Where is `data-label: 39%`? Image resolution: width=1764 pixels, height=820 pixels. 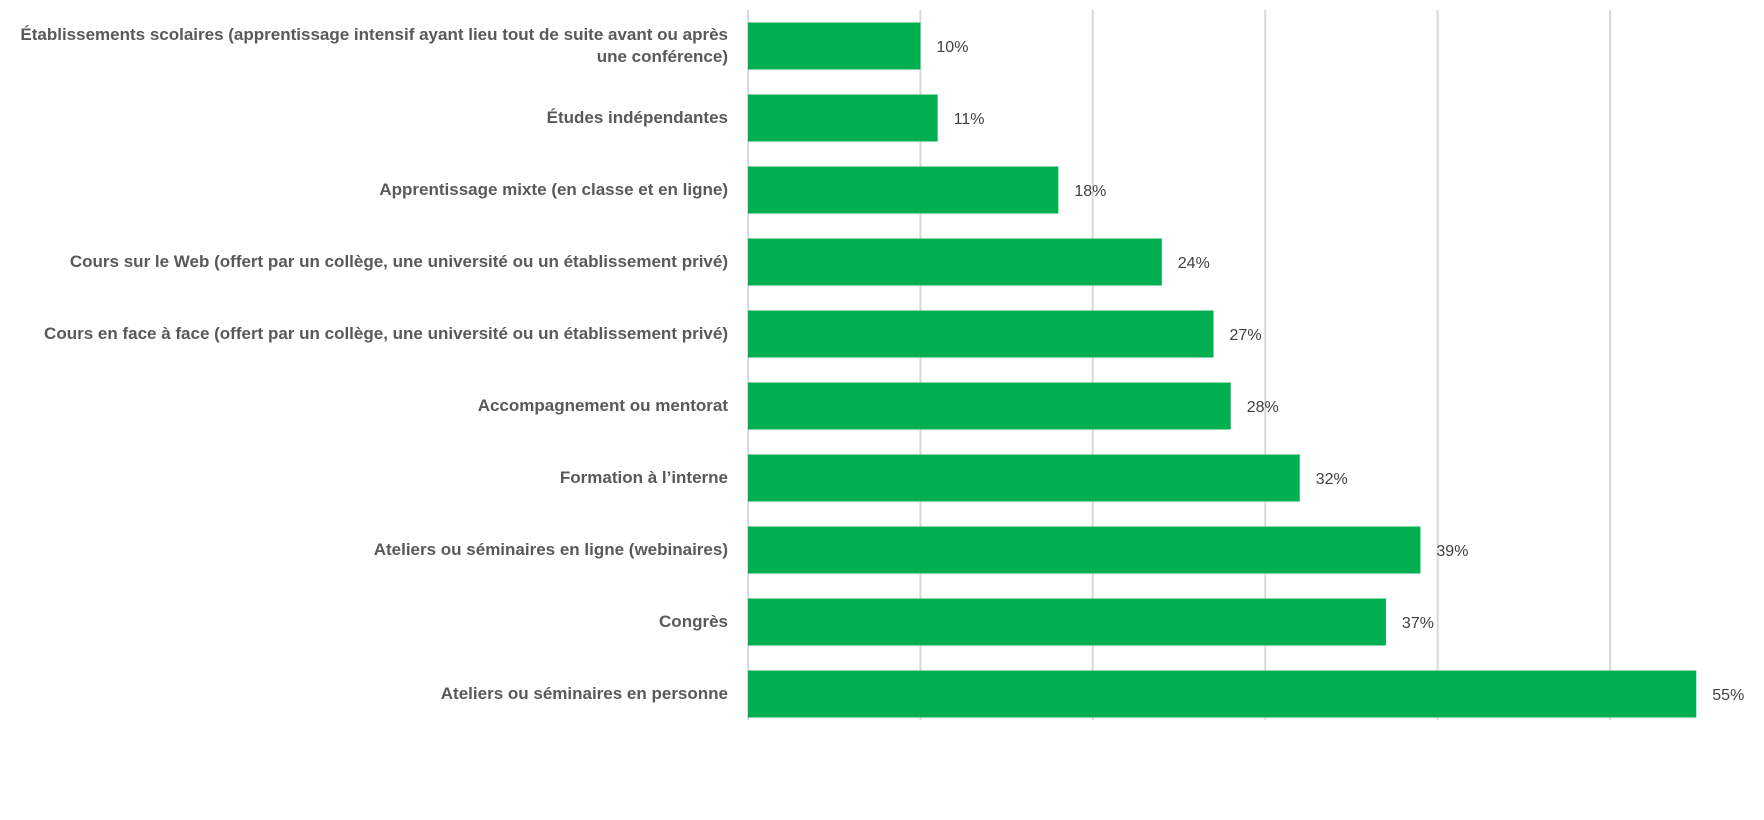 data-label: 39% is located at coordinates (1452, 551).